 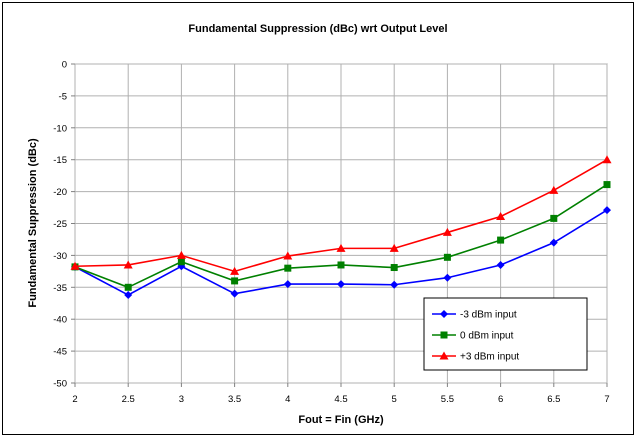 I want to click on y-tick-label: -25, so click(x=60, y=224).